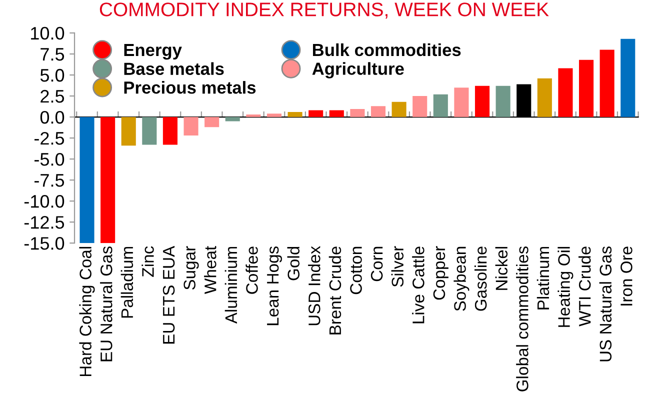  What do you see at coordinates (148, 261) in the screenshot?
I see `x-tick-label: Zinc` at bounding box center [148, 261].